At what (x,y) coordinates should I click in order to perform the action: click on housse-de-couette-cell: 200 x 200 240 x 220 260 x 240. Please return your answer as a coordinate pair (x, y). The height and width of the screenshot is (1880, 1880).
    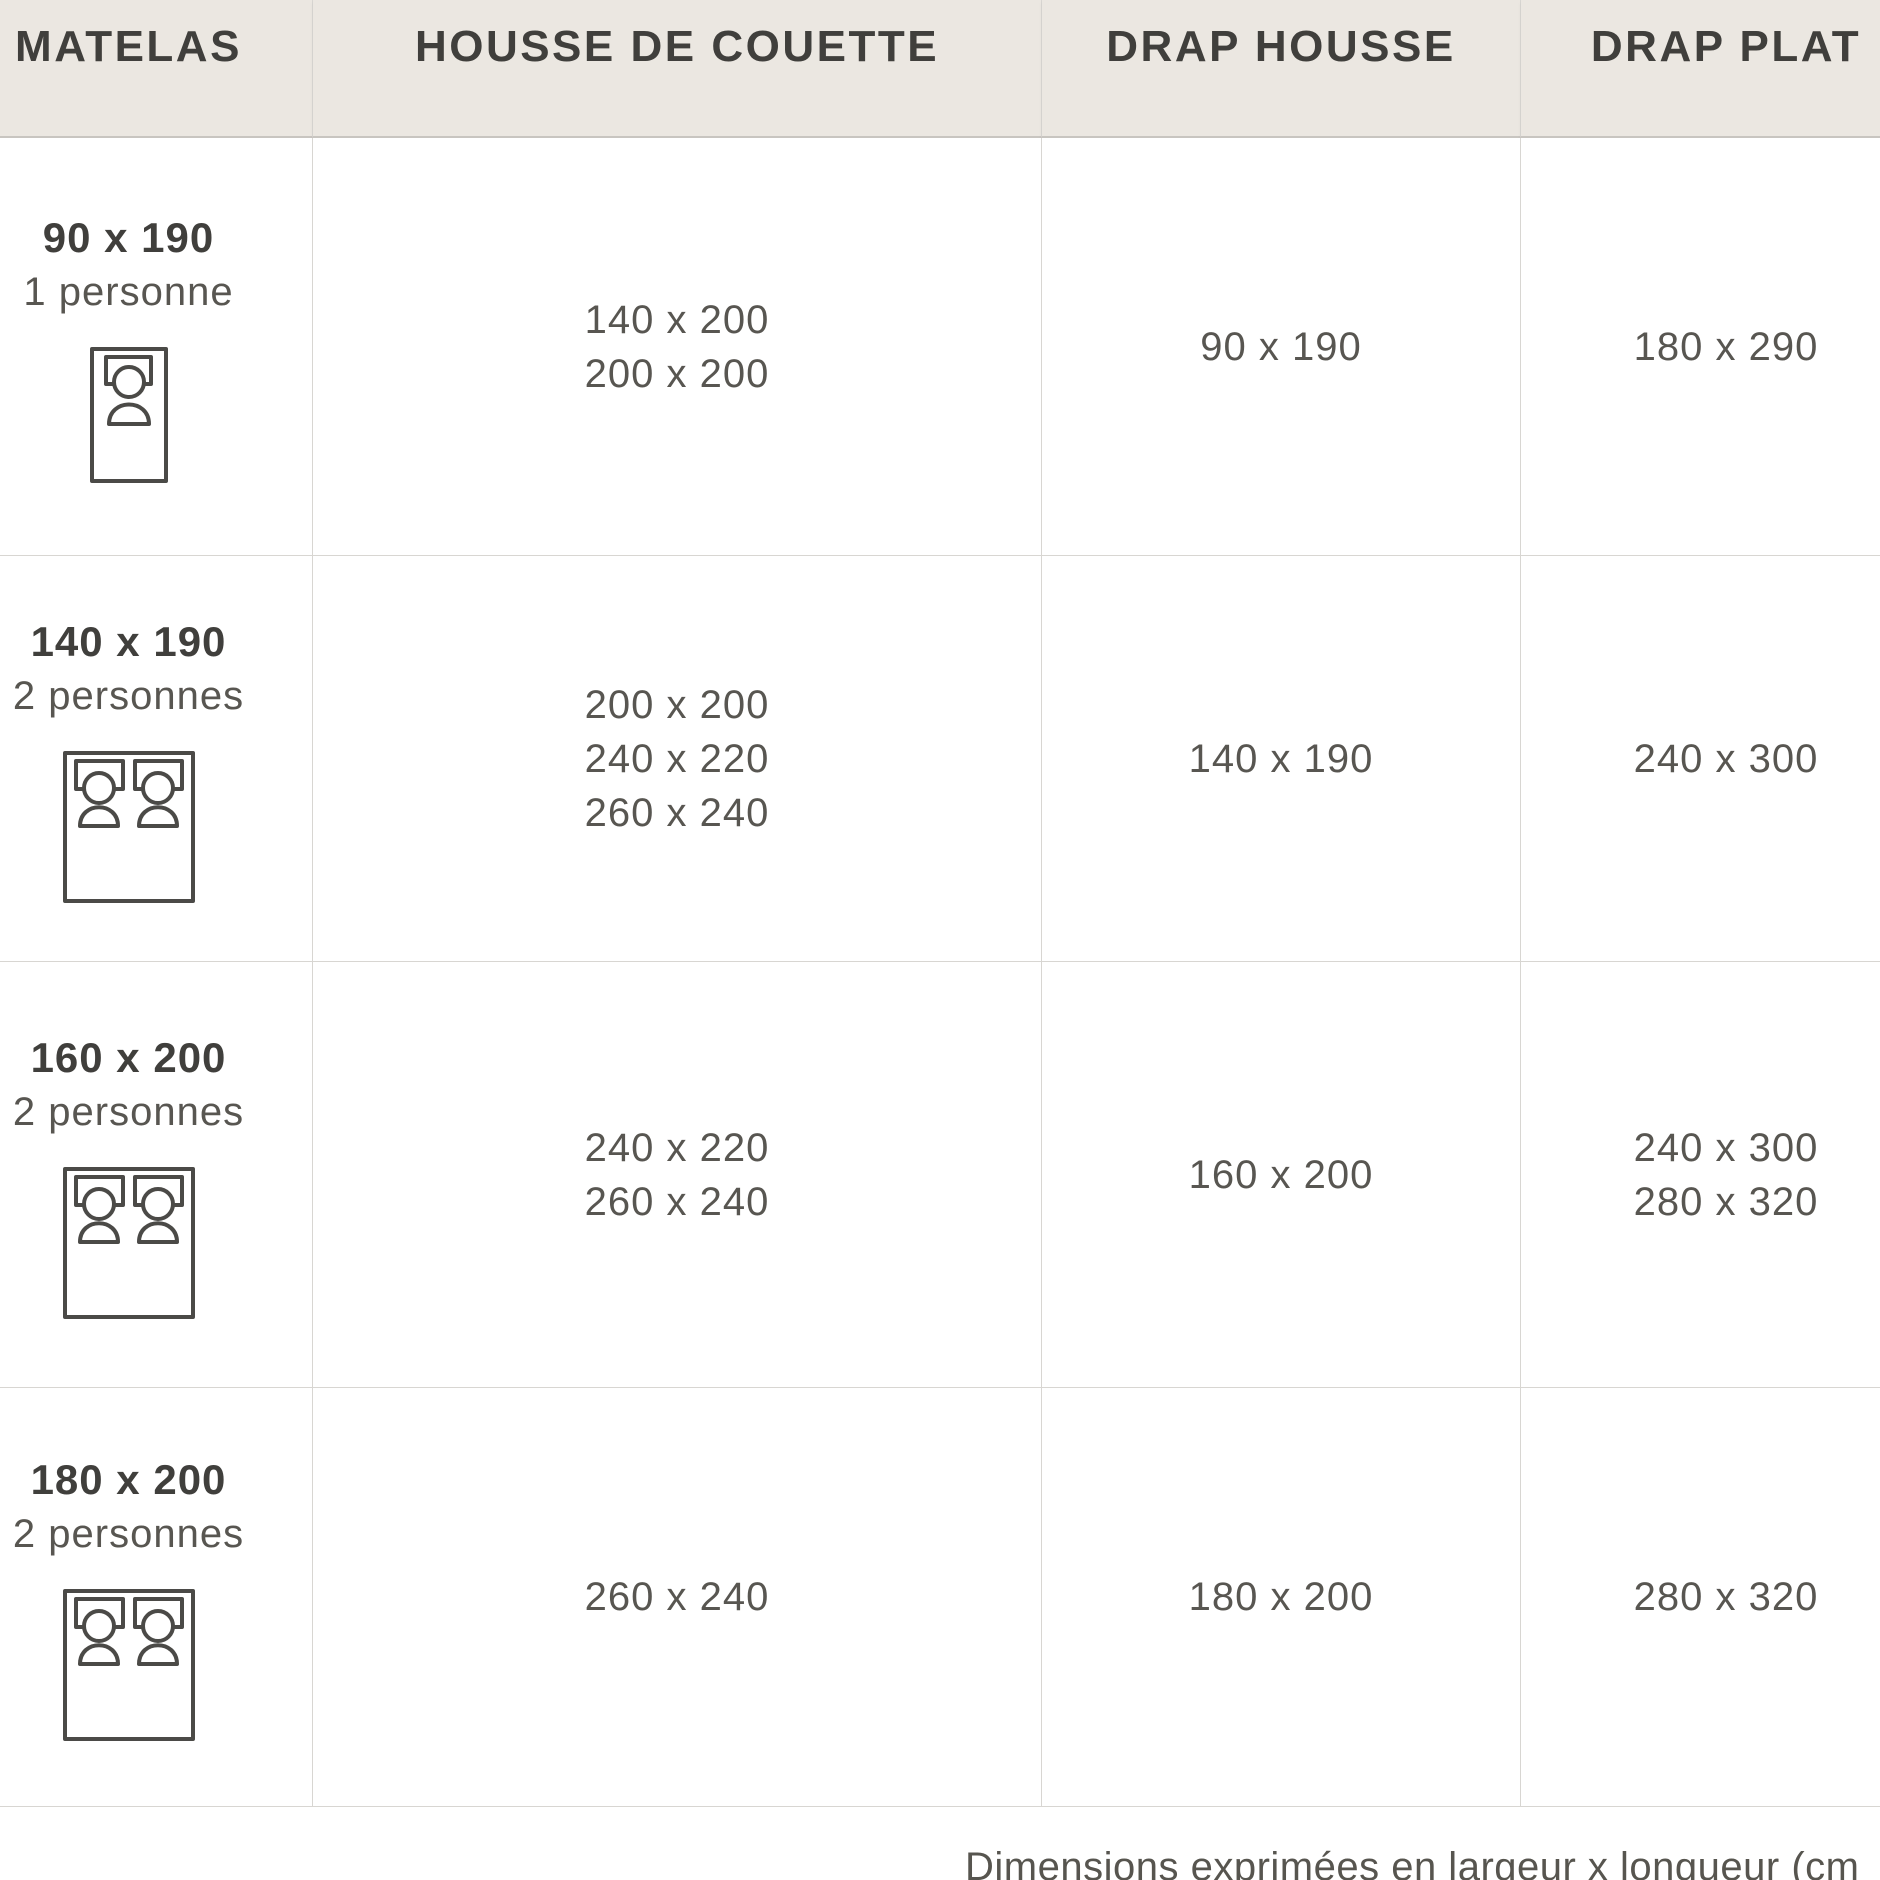
    Looking at the image, I should click on (677, 759).